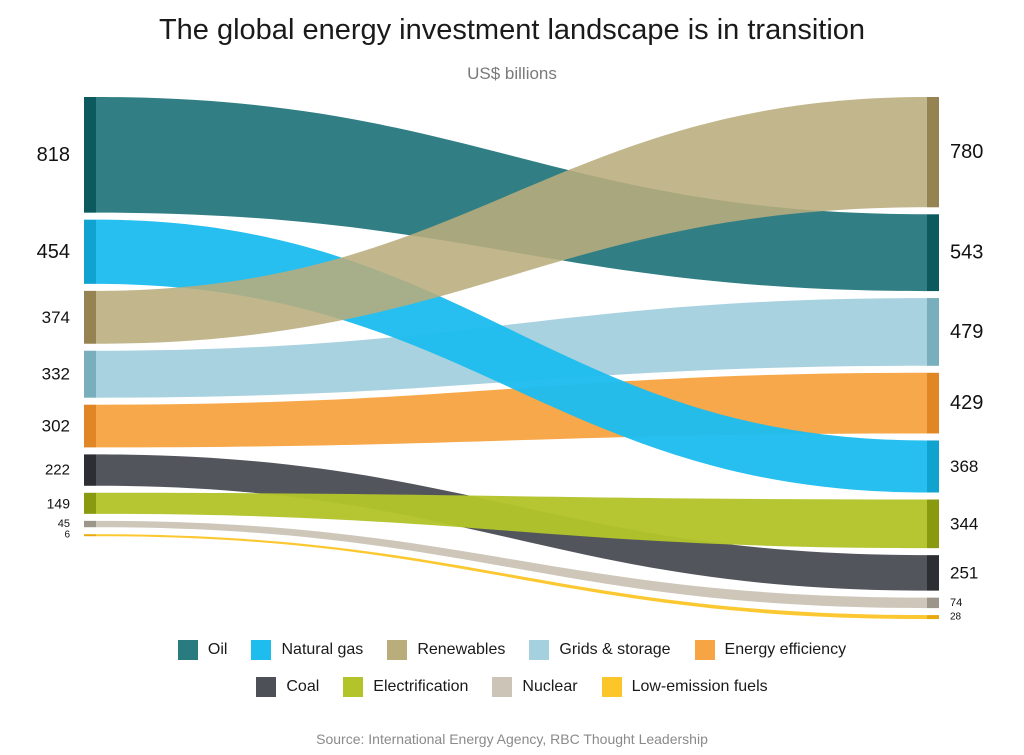 Image resolution: width=1024 pixels, height=755 pixels. What do you see at coordinates (53, 252) in the screenshot?
I see `start-value-natural-gas: 454` at bounding box center [53, 252].